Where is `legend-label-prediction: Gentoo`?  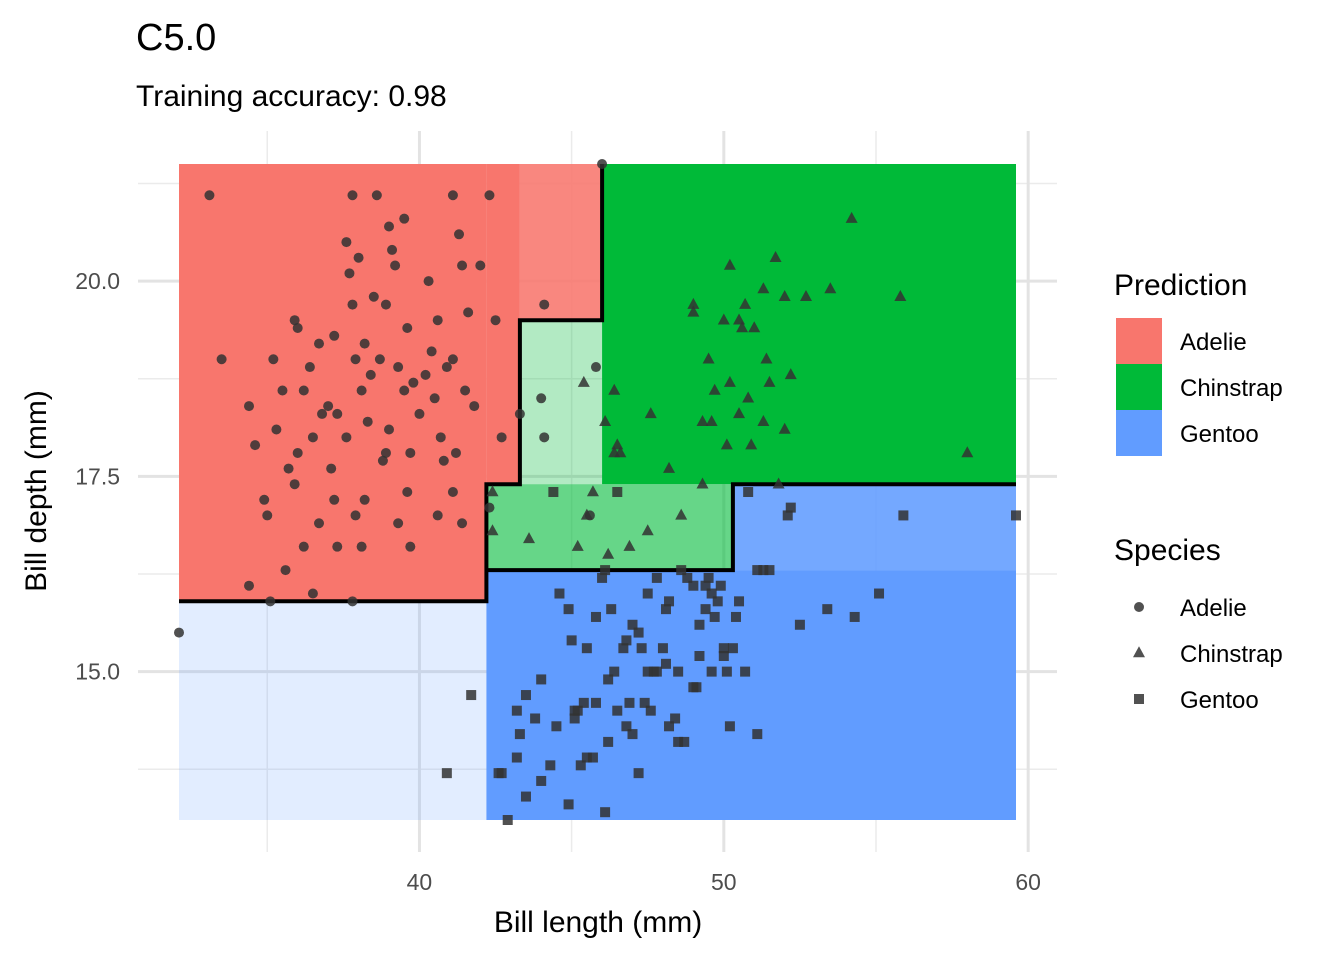 legend-label-prediction: Gentoo is located at coordinates (1219, 434).